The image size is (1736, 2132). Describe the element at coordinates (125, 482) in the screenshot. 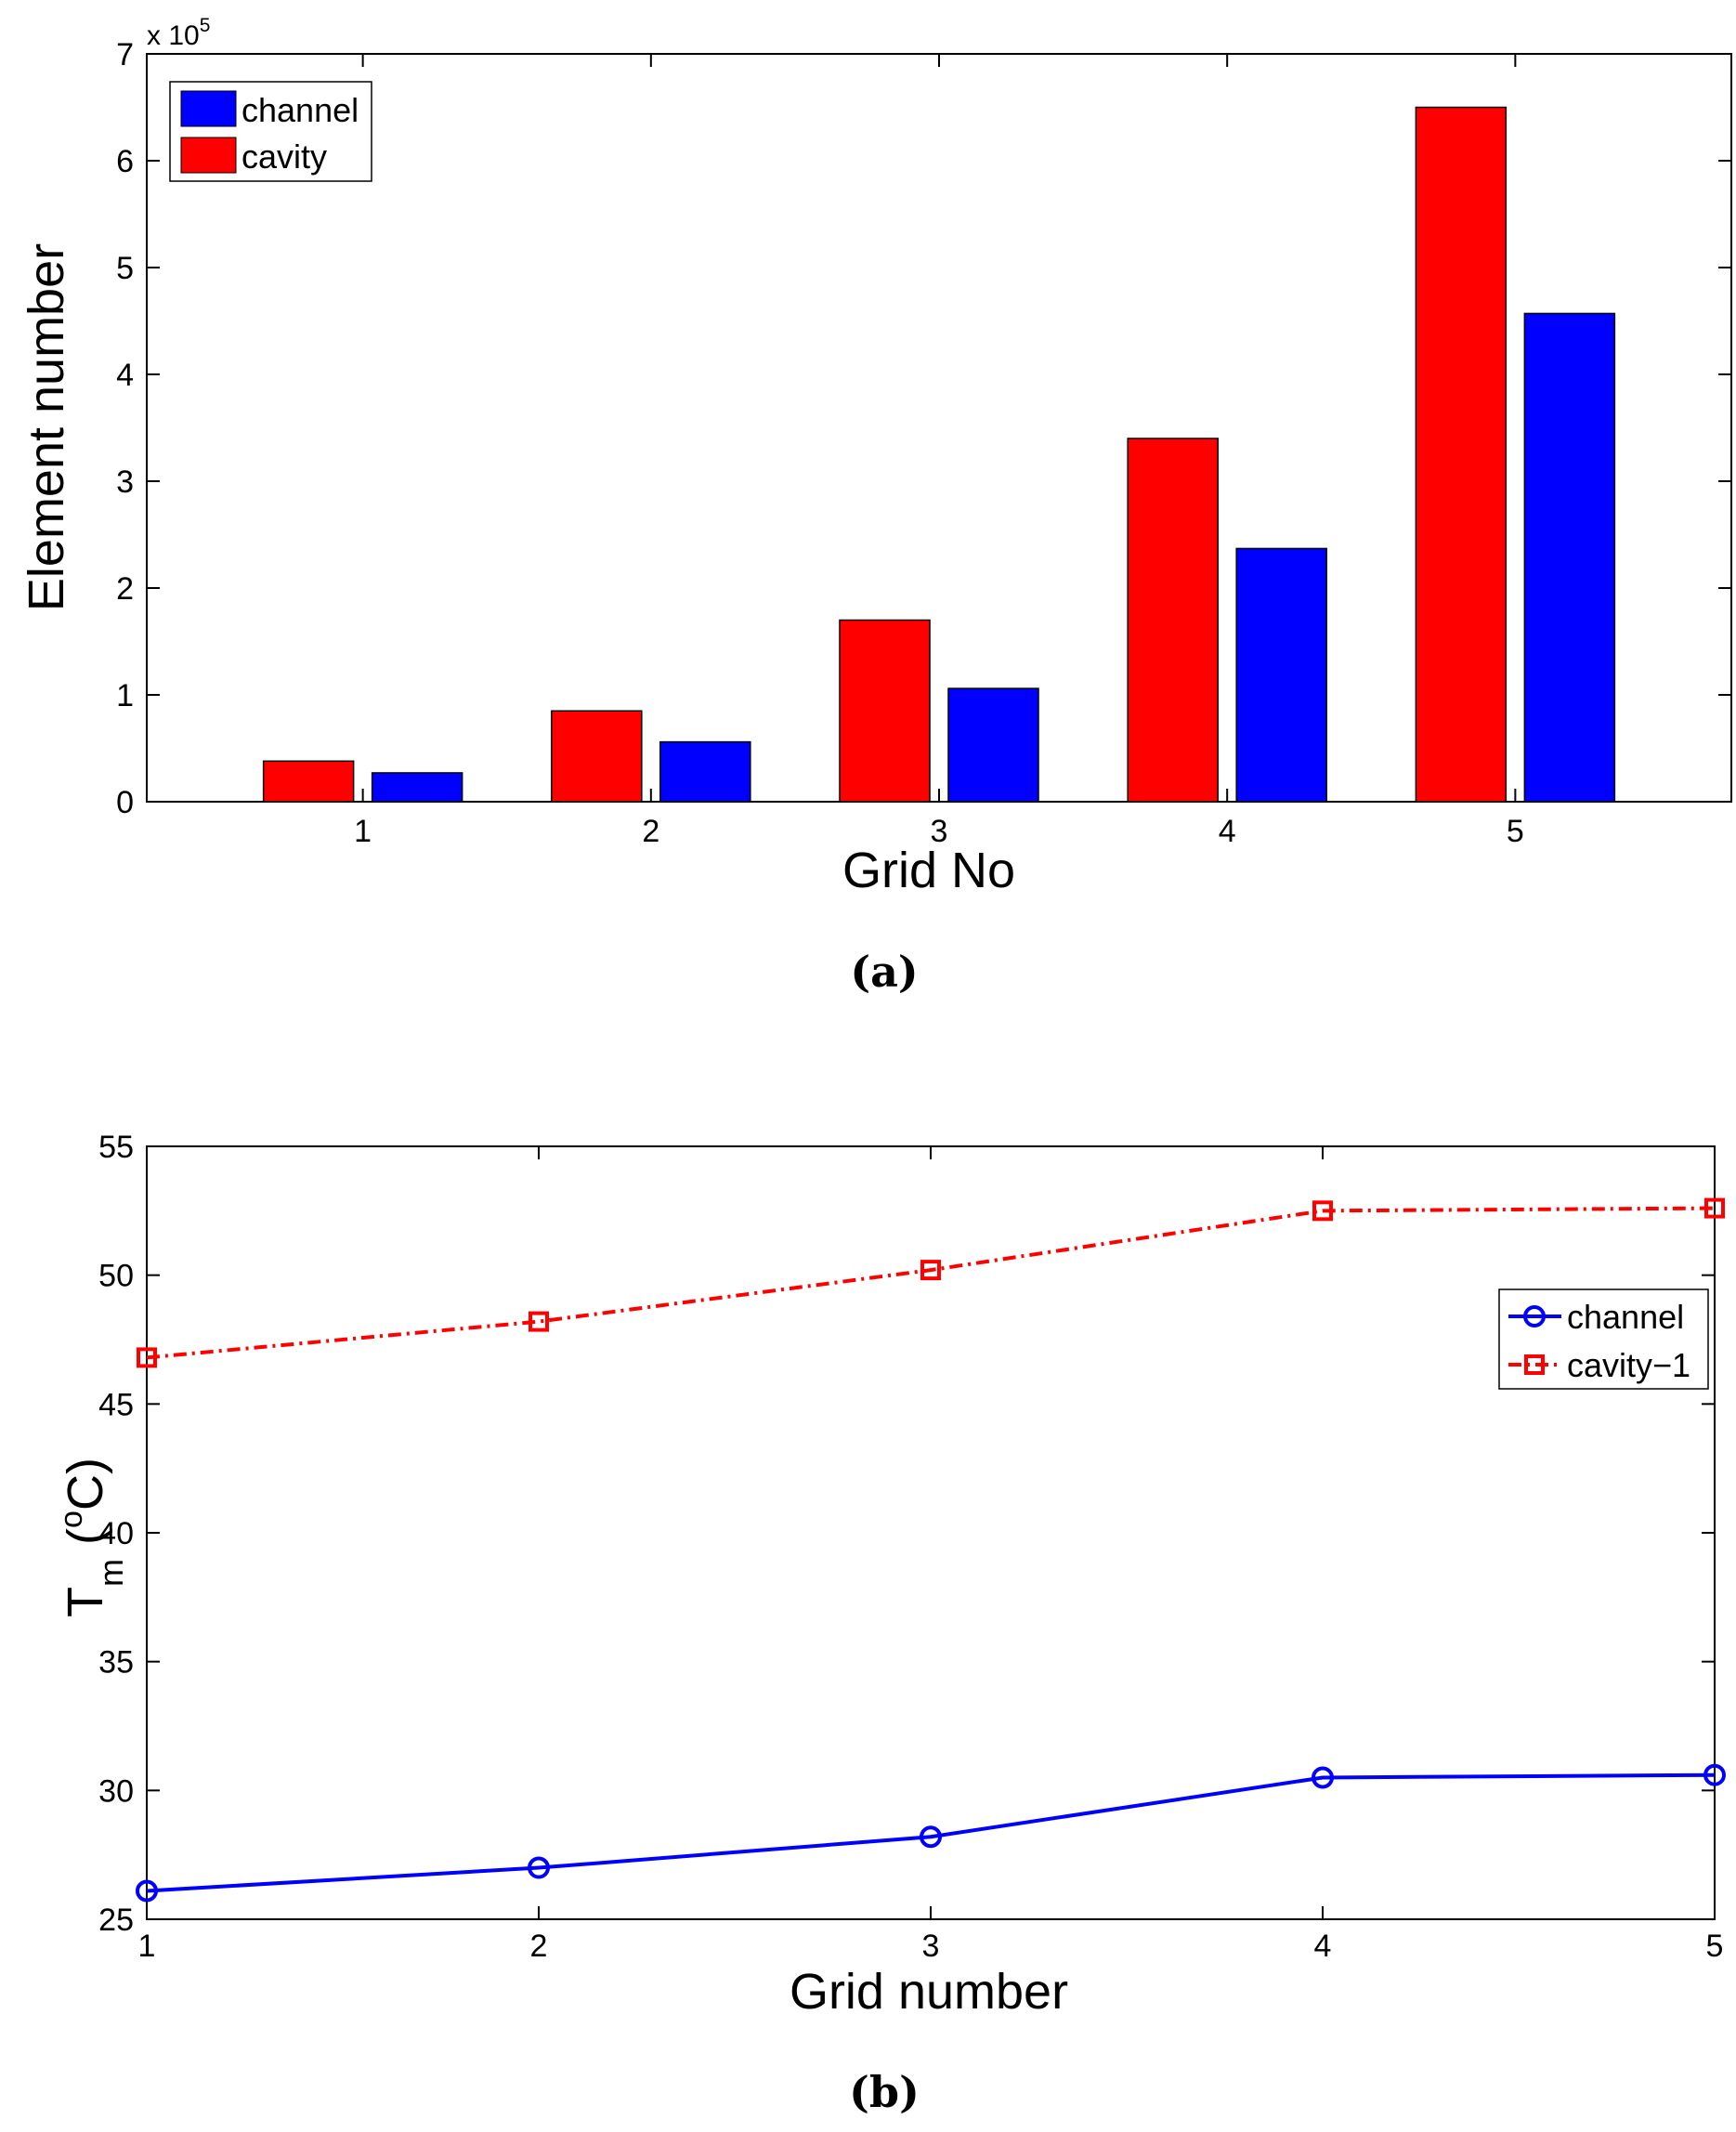

I see `y-tick-label-a: 3` at that location.